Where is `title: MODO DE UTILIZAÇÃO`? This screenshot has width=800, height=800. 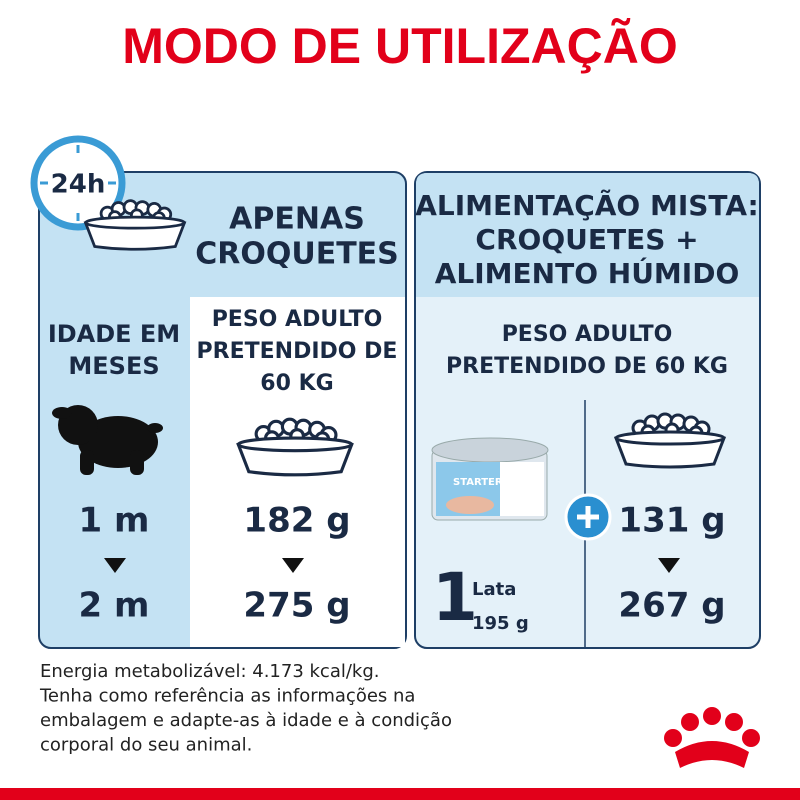 title: MODO DE UTILIZAÇÃO is located at coordinates (400, 46).